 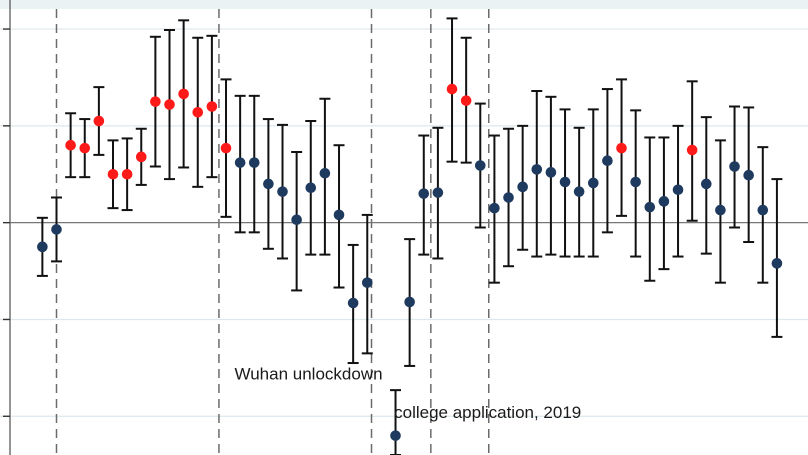 What do you see at coordinates (308, 373) in the screenshot?
I see `annotation-wuhan-unlockdown: Wuhan unlockdown` at bounding box center [308, 373].